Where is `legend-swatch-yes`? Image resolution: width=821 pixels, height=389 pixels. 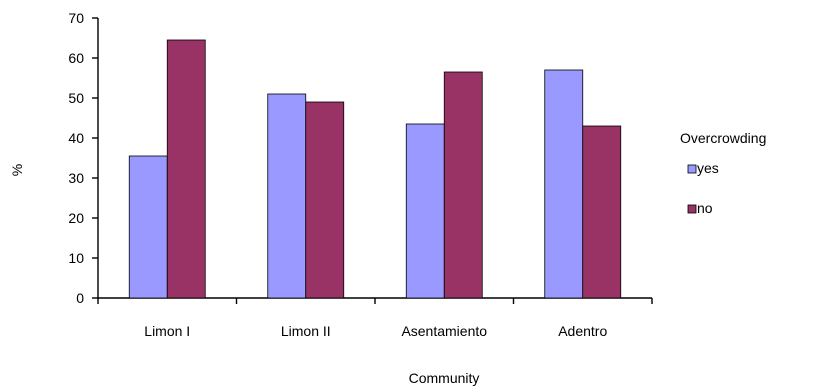
legend-swatch-yes is located at coordinates (692, 169).